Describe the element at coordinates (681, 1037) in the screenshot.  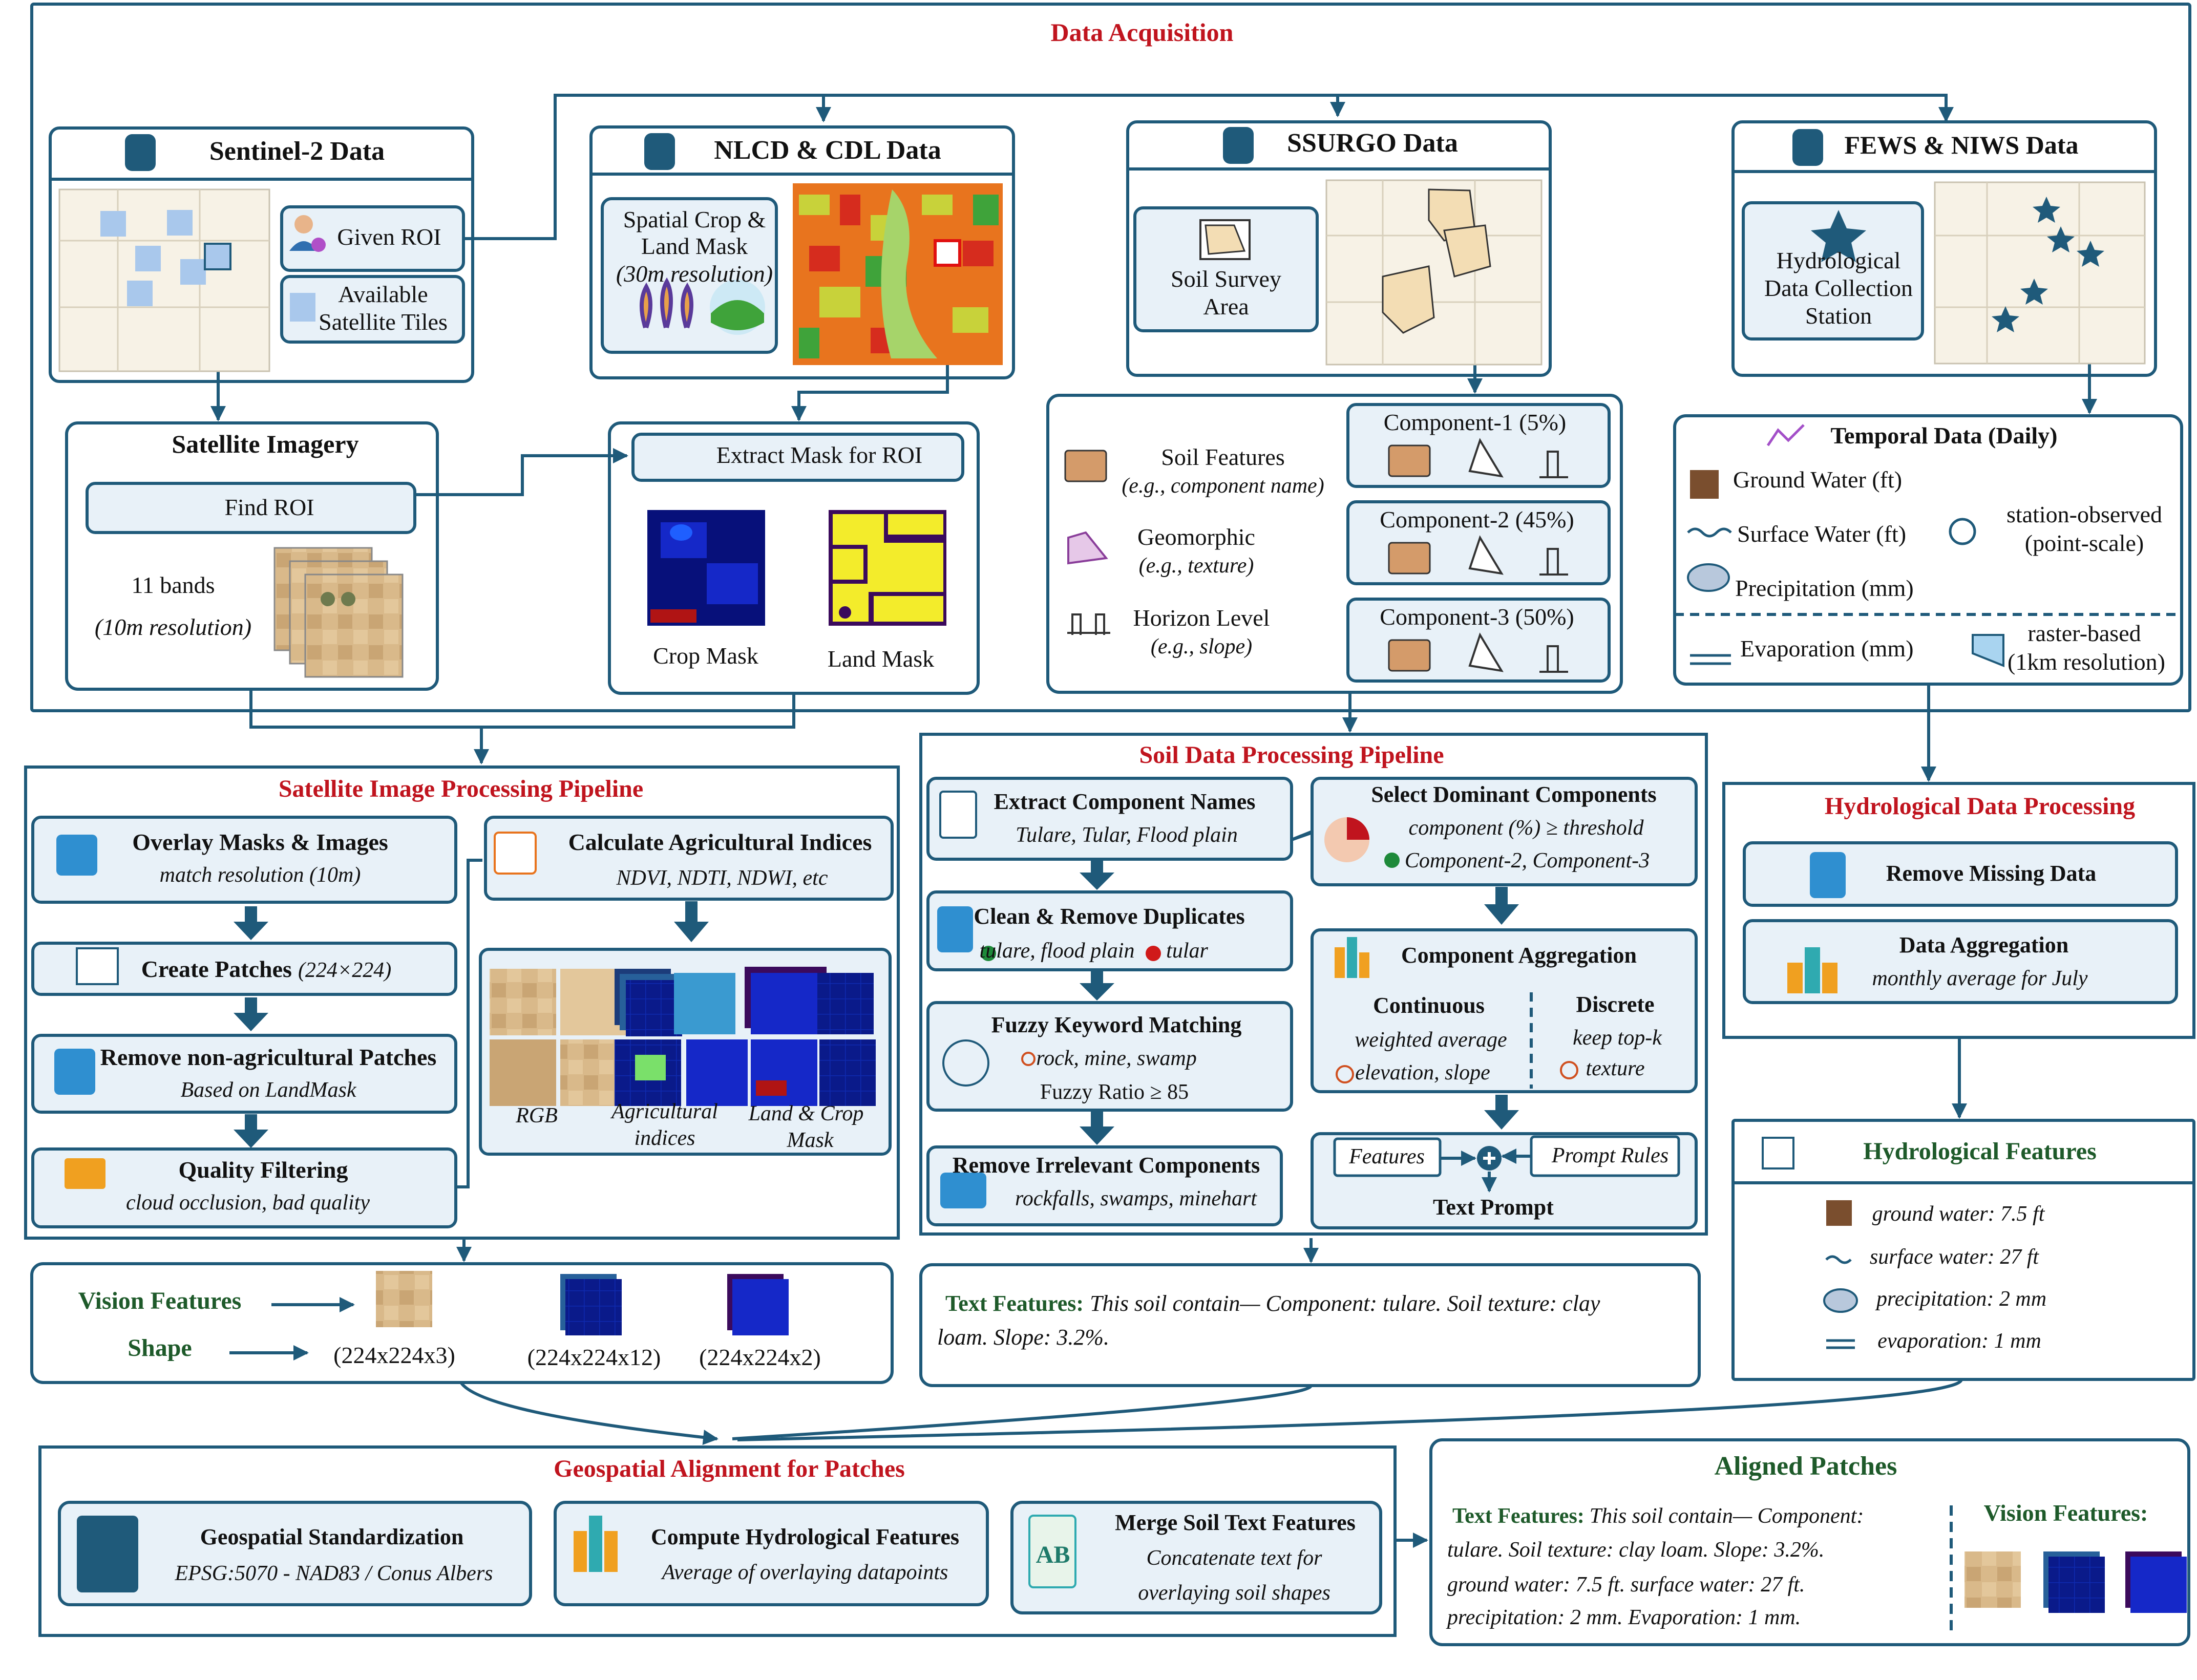
I see `agricultural-indices-patches` at that location.